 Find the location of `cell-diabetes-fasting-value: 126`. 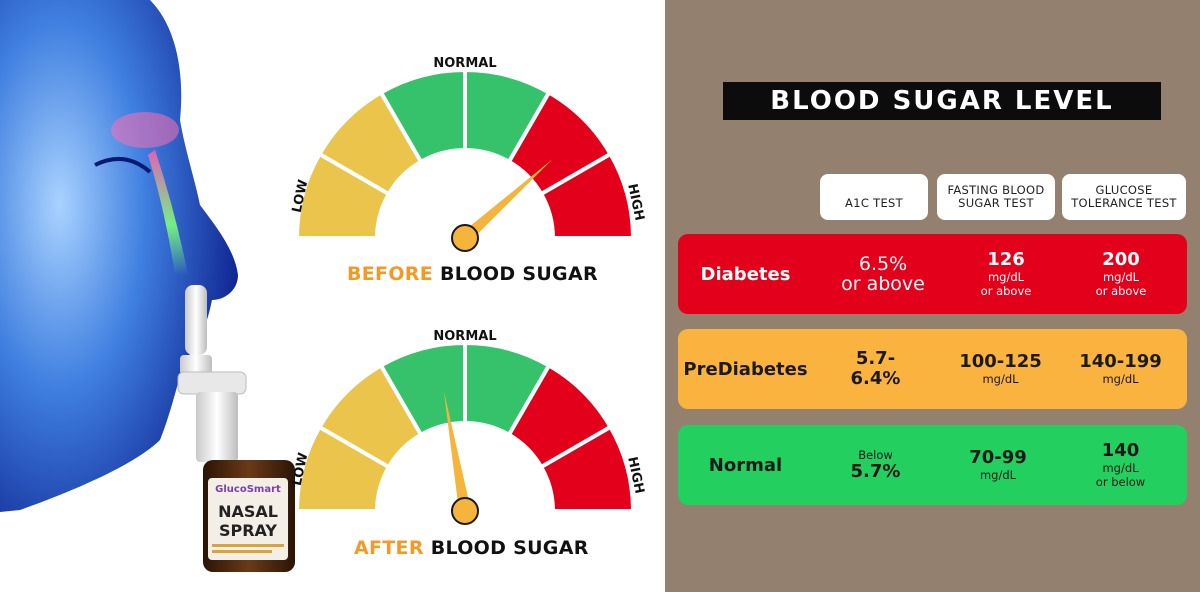

cell-diabetes-fasting-value: 126 is located at coordinates (1006, 259).